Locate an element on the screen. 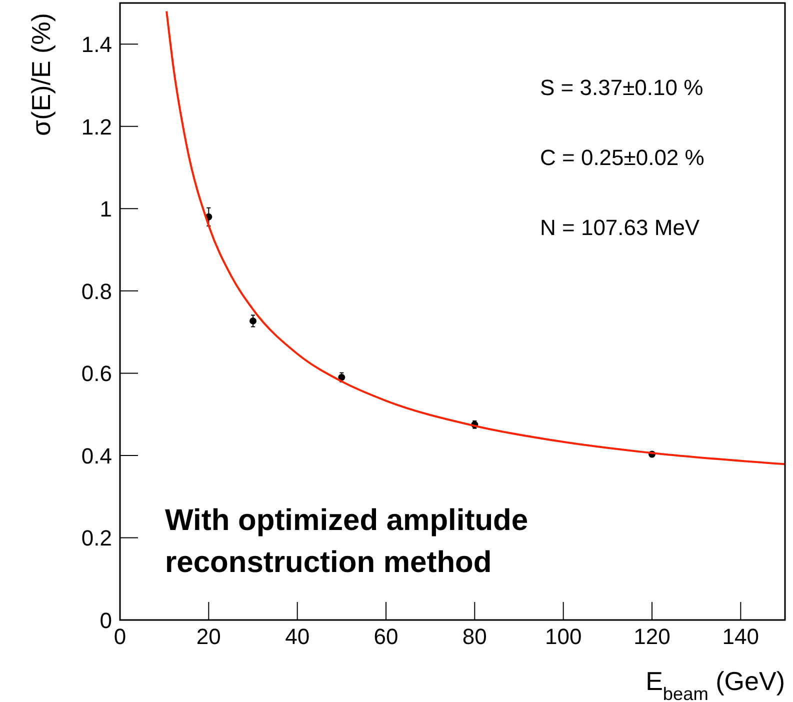  point is located at coordinates (253, 320).